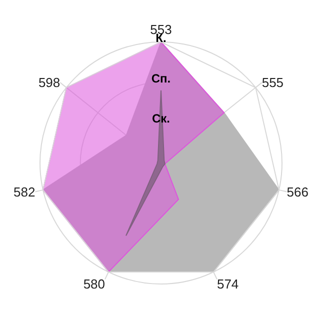 The height and width of the screenshot is (320, 320). I want to click on spoke-label: 566, so click(297, 192).